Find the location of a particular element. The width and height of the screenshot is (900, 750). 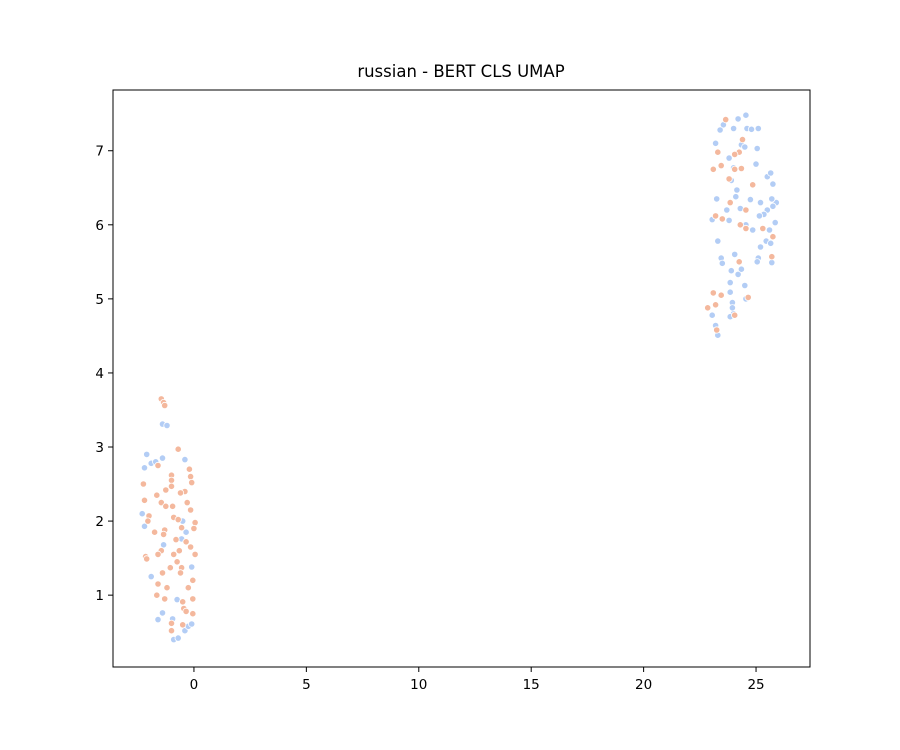

y-tick-label: 5 is located at coordinates (99, 300).